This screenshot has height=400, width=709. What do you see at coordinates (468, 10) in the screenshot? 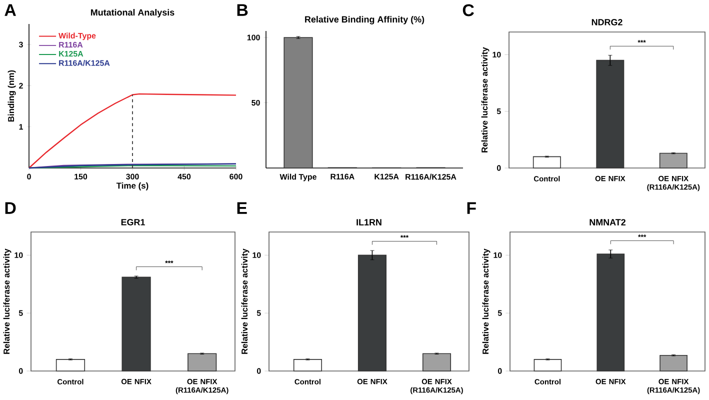
I see `text: C` at bounding box center [468, 10].